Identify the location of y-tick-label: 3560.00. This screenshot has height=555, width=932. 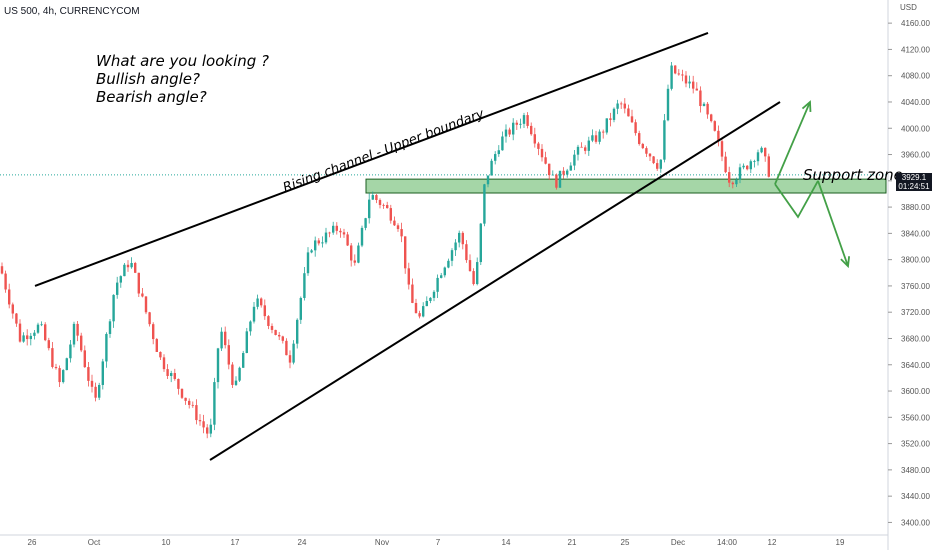
(915, 417).